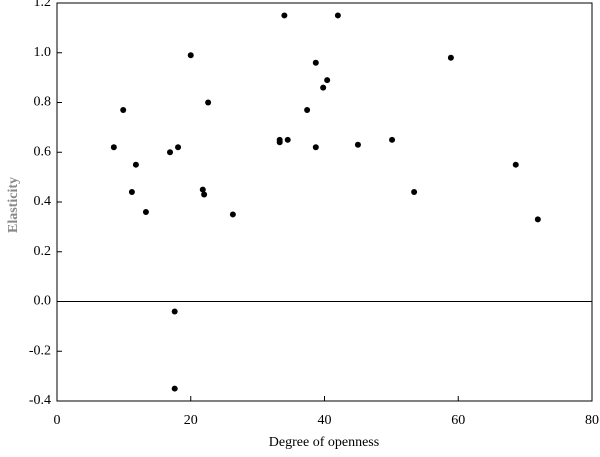 This screenshot has height=457, width=600. I want to click on y-tick-label: 1.0, so click(43, 52).